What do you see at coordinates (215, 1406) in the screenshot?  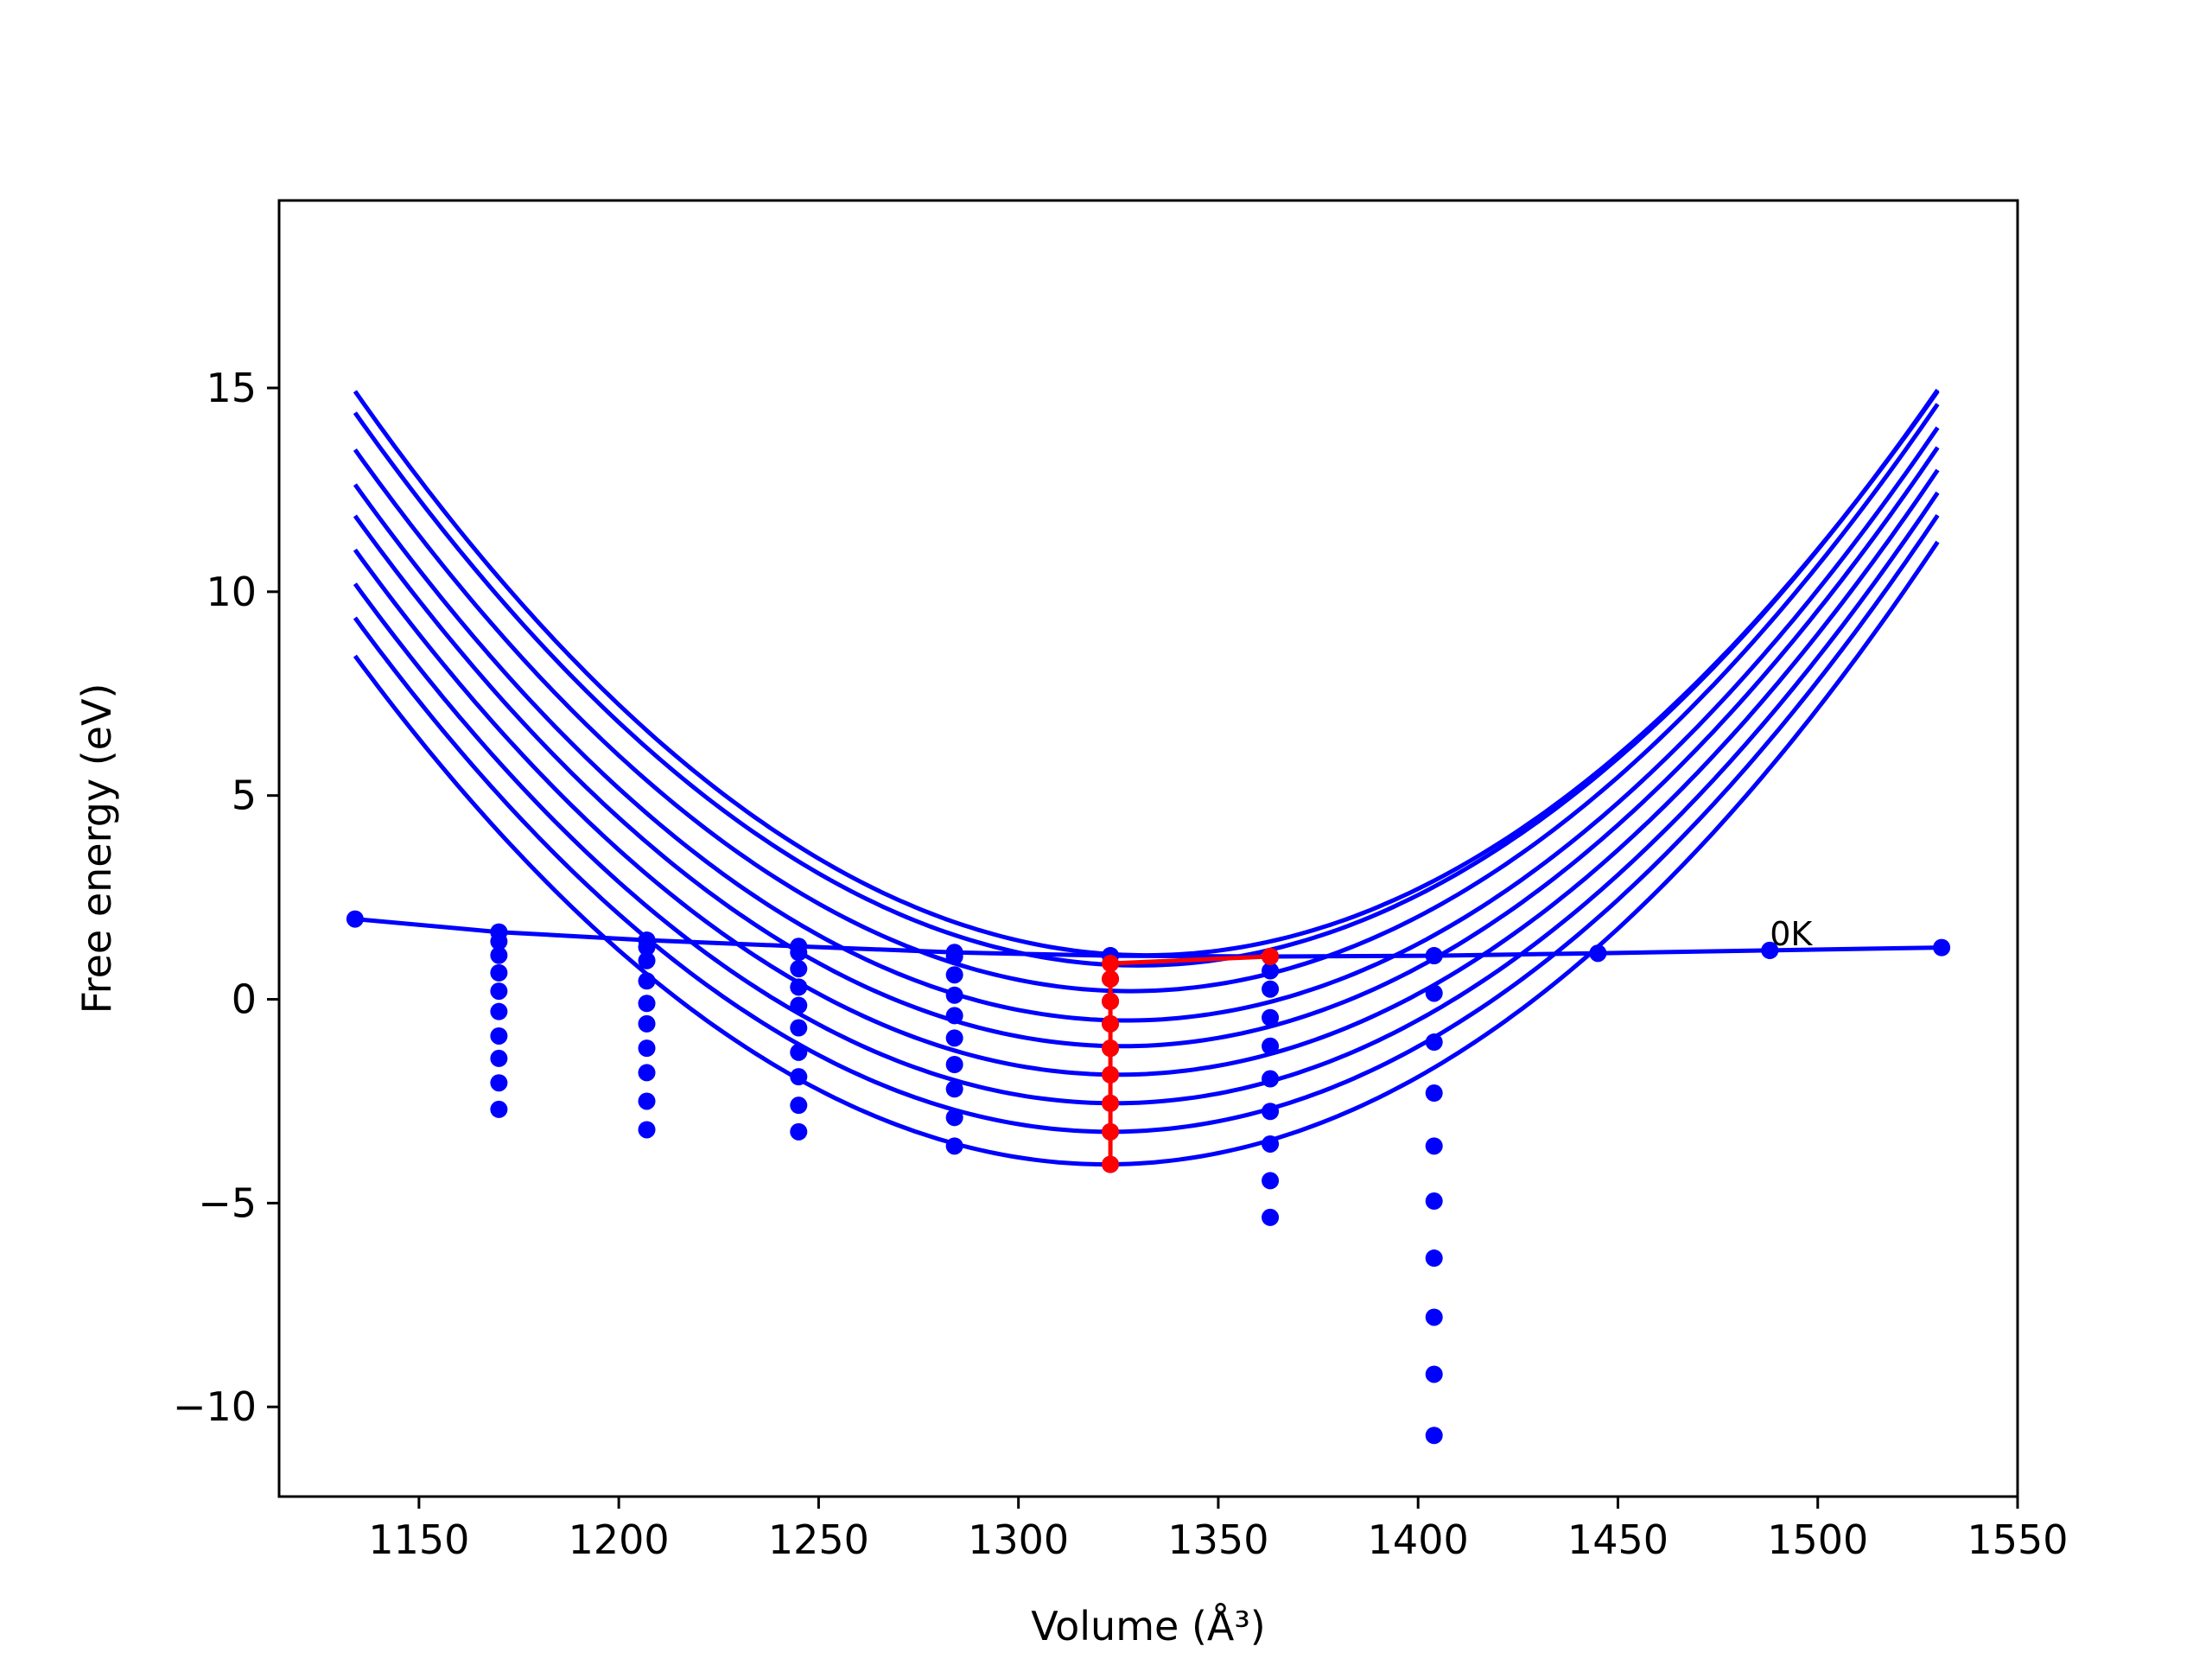 I see `y-tick-label: −10` at bounding box center [215, 1406].